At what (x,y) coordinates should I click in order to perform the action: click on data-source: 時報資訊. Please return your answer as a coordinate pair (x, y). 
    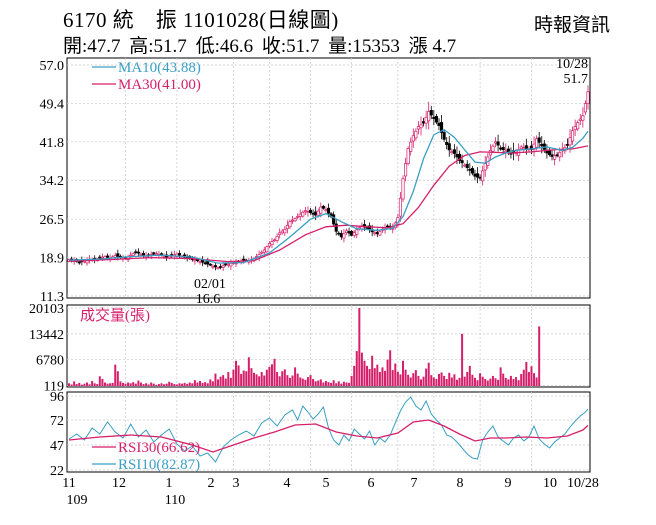
    Looking at the image, I should click on (571, 25).